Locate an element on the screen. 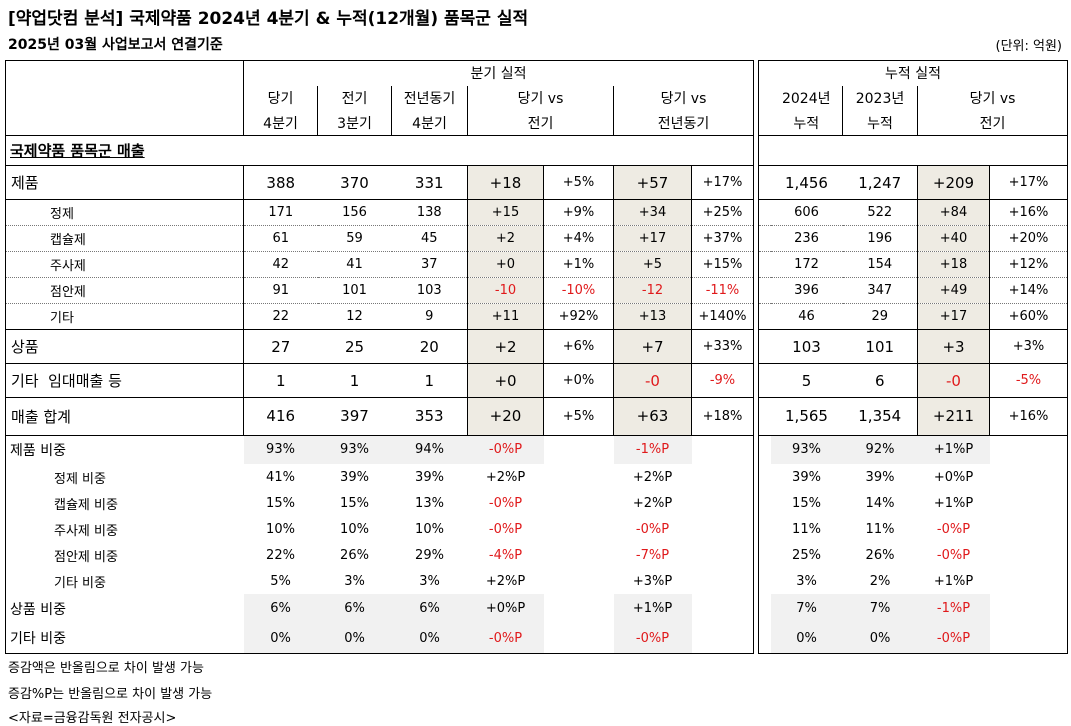  row-label: 매출 합계 is located at coordinates (124, 416).